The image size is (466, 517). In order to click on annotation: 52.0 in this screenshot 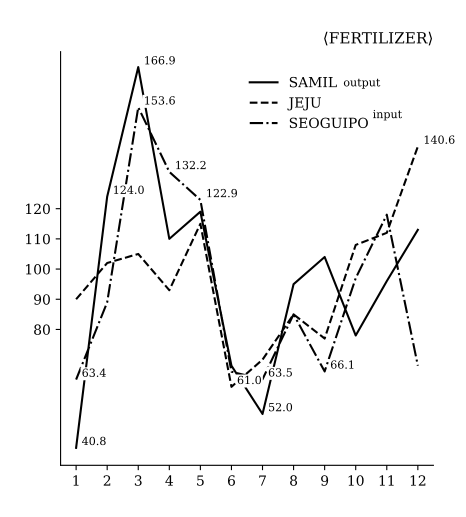, I will do `click(280, 407)`.